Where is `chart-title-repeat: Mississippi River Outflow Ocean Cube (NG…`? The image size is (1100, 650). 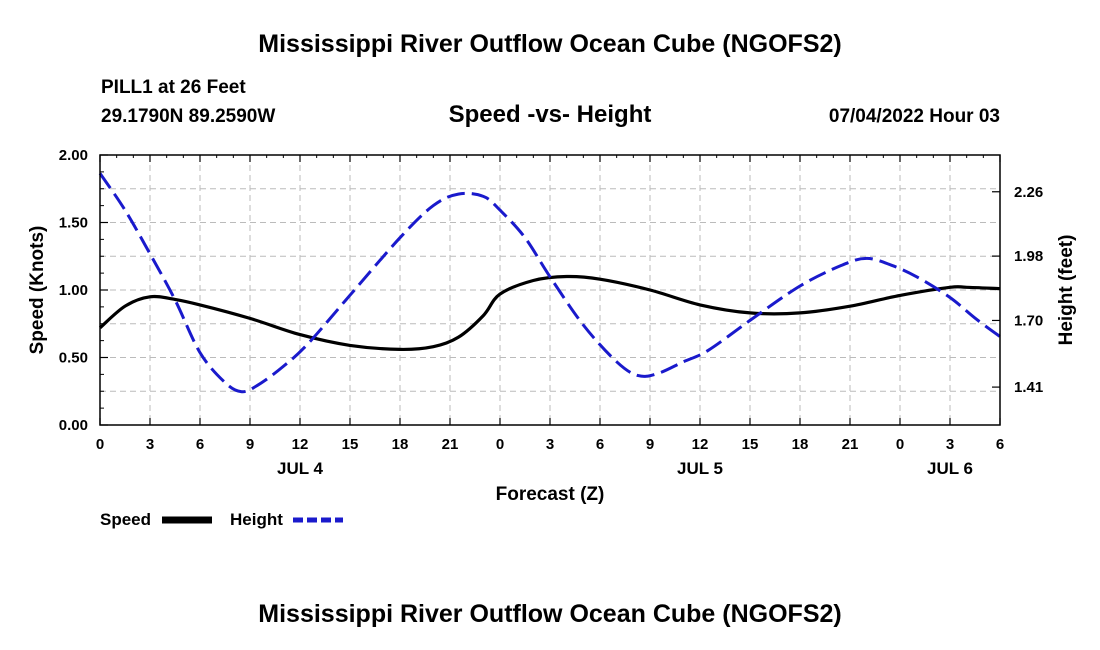 chart-title-repeat: Mississippi River Outflow Ocean Cube (NG… is located at coordinates (550, 614).